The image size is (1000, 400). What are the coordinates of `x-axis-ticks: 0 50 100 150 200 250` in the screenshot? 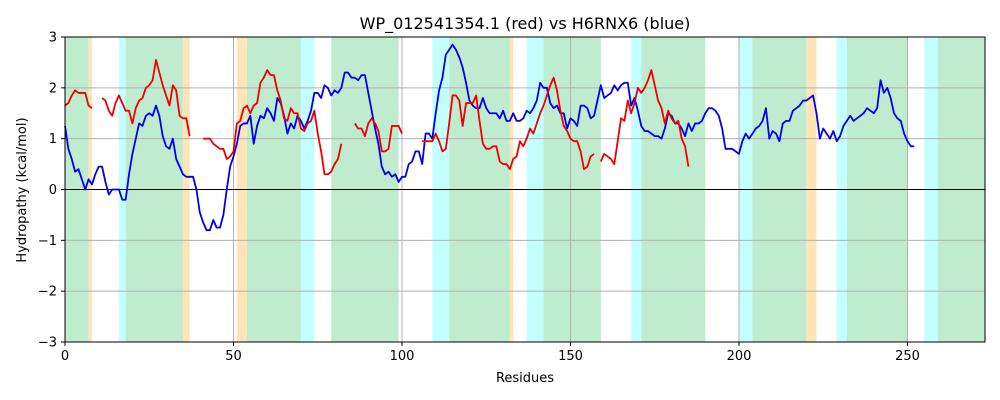 It's located at (490, 353).